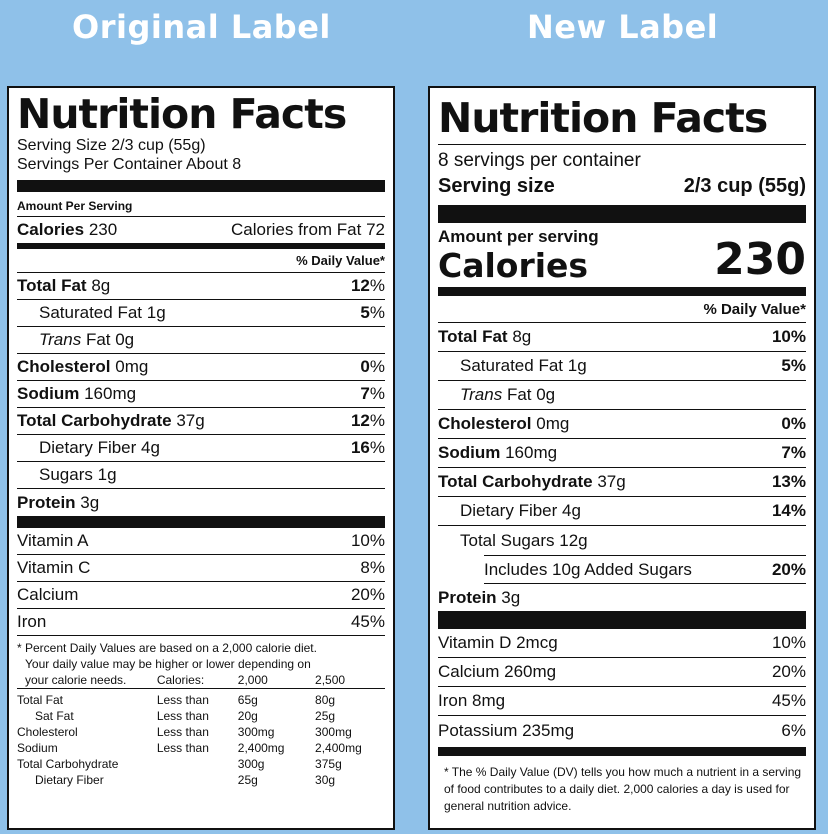  Describe the element at coordinates (588, 569) in the screenshot. I see `nutrient-name: Includes 10g Added Sugars` at that location.